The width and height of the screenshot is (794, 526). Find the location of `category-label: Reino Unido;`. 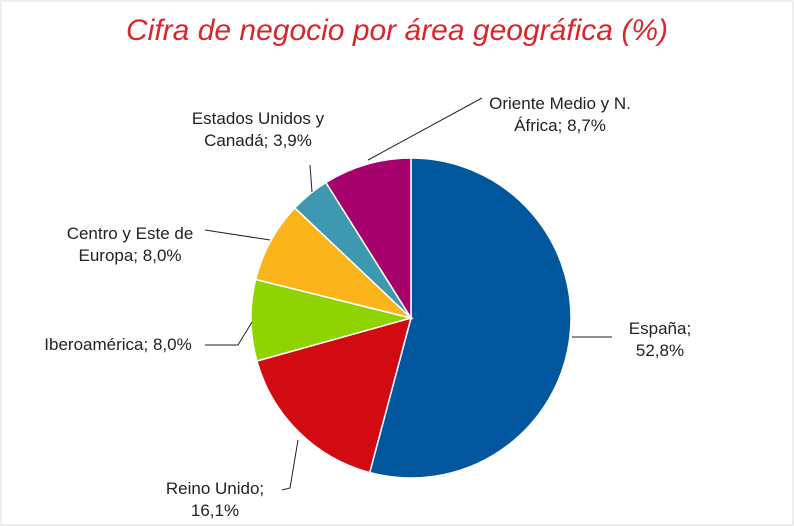

category-label: Reino Unido; is located at coordinates (215, 488).